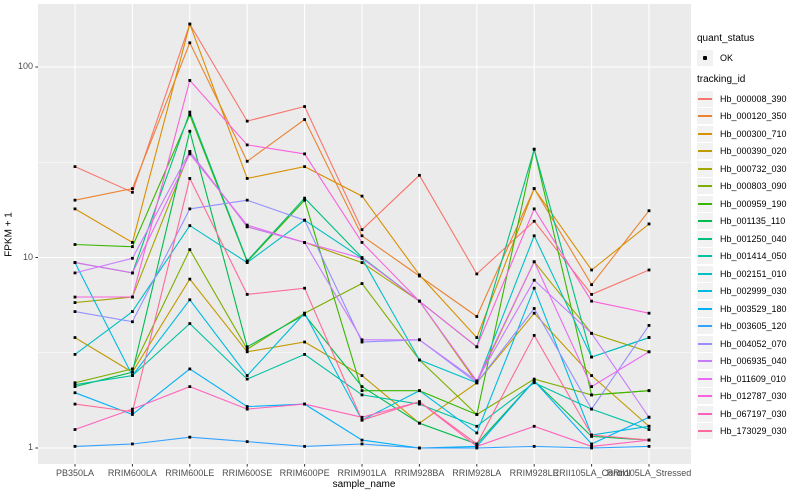 The height and width of the screenshot is (500, 800). I want to click on legend-title-tracking-id: tracking_id, so click(721, 79).